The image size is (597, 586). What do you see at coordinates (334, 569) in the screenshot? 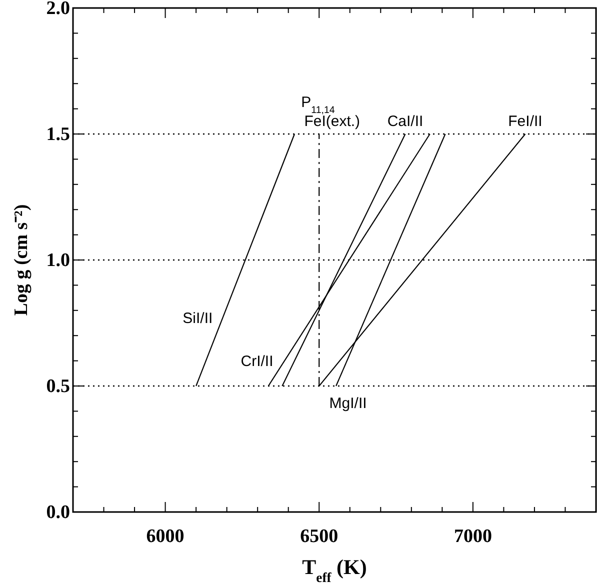
I see `x-axis-title: T$_{eff}$ (K)` at bounding box center [334, 569].